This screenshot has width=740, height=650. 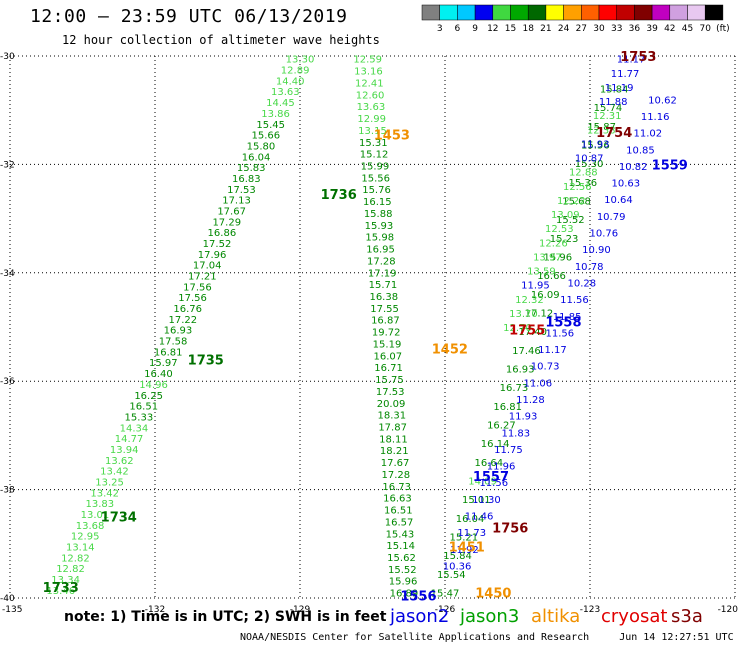 What do you see at coordinates (705, 29) in the screenshot?
I see `colorbar-label: 70` at bounding box center [705, 29].